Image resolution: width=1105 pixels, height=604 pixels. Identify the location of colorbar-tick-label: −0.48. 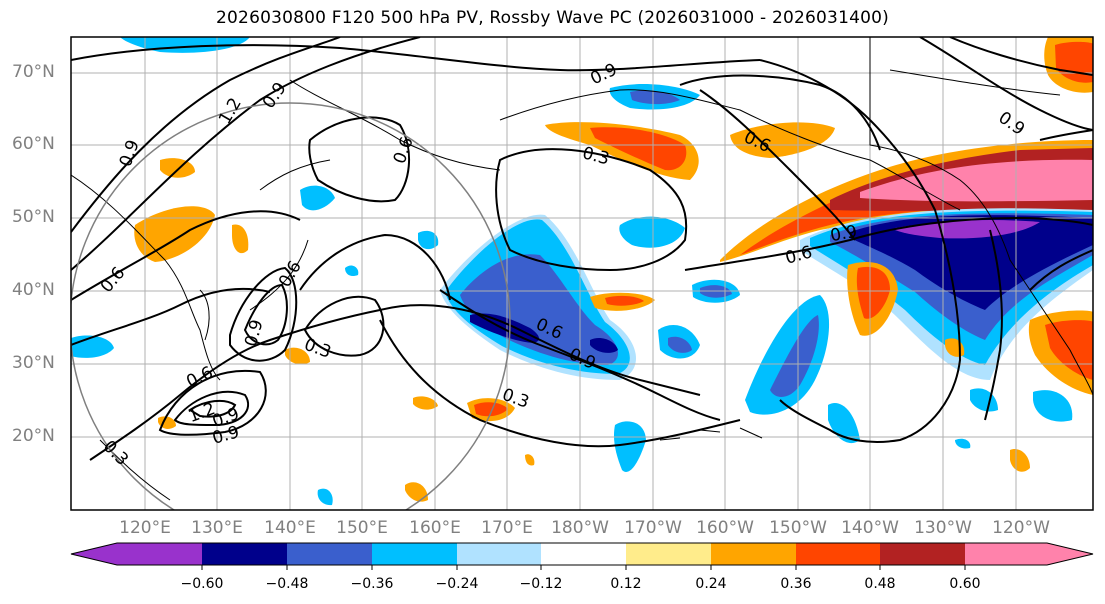
(287, 584).